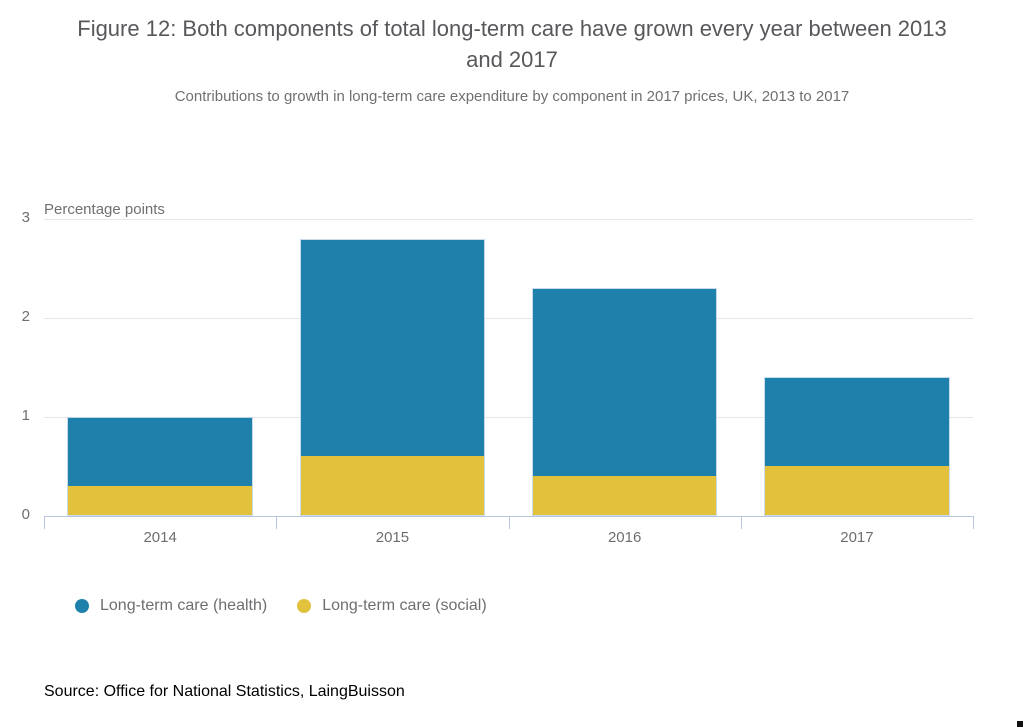 This screenshot has height=728, width=1024. What do you see at coordinates (25, 217) in the screenshot?
I see `y-tick-label-3: 3` at bounding box center [25, 217].